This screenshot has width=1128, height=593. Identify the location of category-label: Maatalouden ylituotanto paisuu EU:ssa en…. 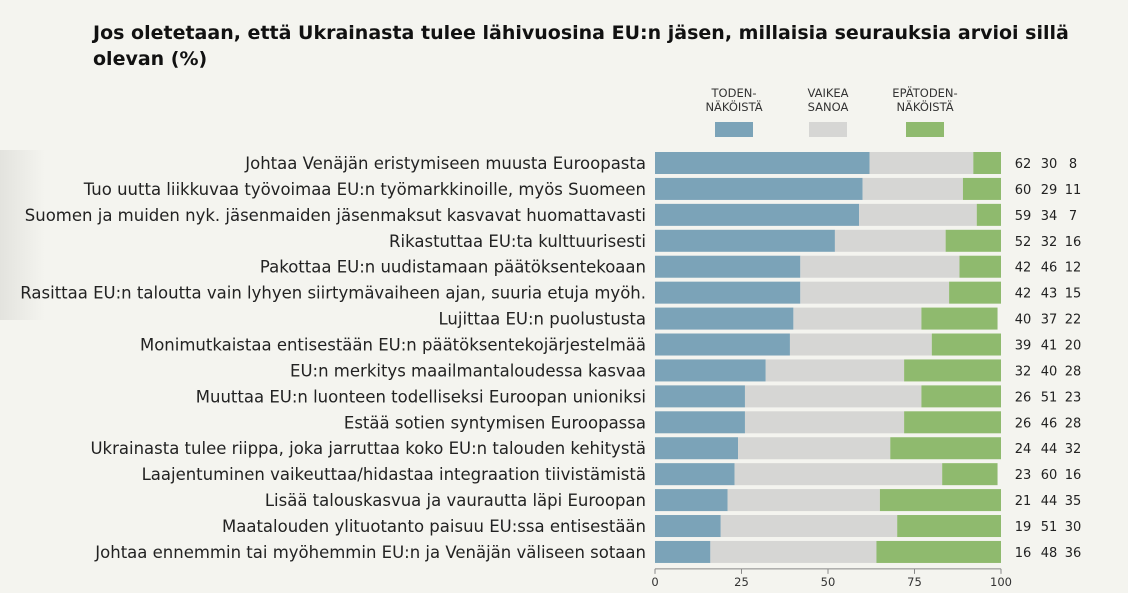
(434, 526).